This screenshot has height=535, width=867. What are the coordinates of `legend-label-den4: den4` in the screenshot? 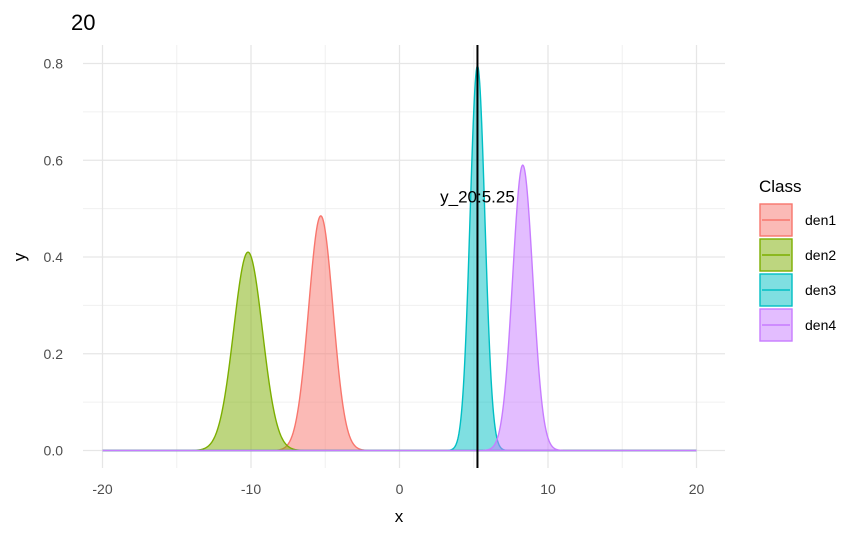 It's located at (820, 325).